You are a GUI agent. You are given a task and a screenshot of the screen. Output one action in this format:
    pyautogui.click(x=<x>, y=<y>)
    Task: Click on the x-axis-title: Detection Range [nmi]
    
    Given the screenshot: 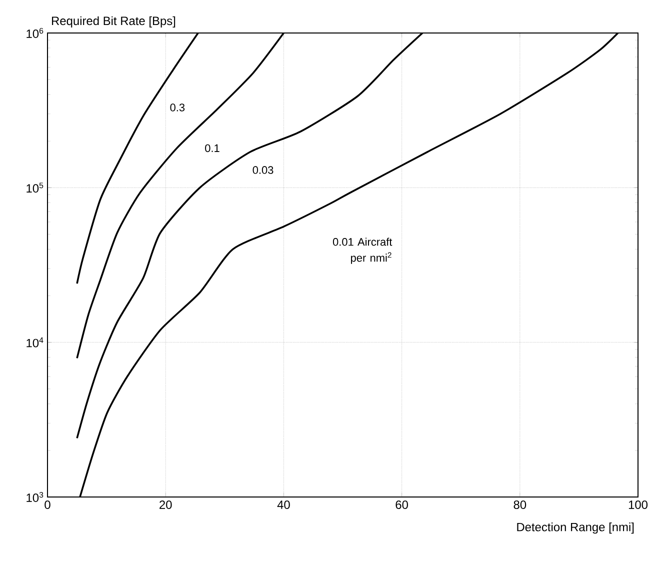 What is the action you would take?
    pyautogui.click(x=575, y=528)
    